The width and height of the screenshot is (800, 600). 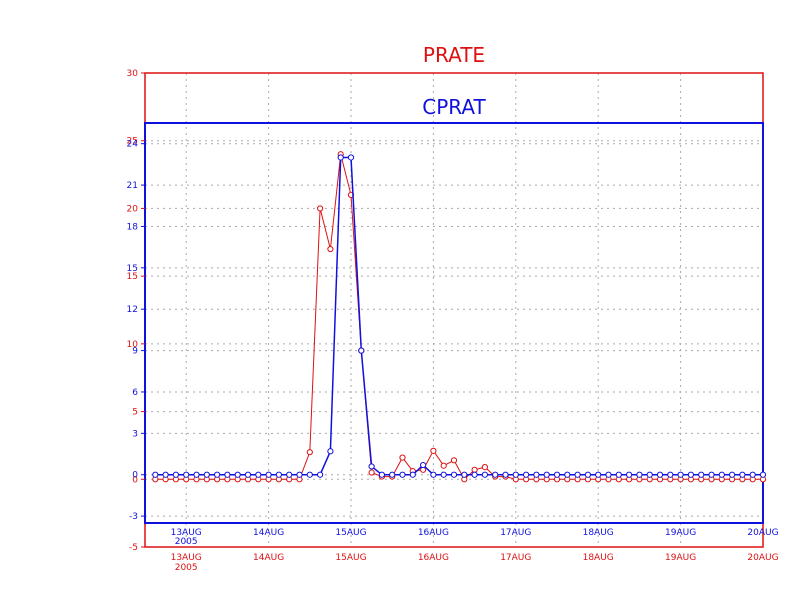 What do you see at coordinates (515, 558) in the screenshot?
I see `prate-x-tick-label: 17AUG` at bounding box center [515, 558].